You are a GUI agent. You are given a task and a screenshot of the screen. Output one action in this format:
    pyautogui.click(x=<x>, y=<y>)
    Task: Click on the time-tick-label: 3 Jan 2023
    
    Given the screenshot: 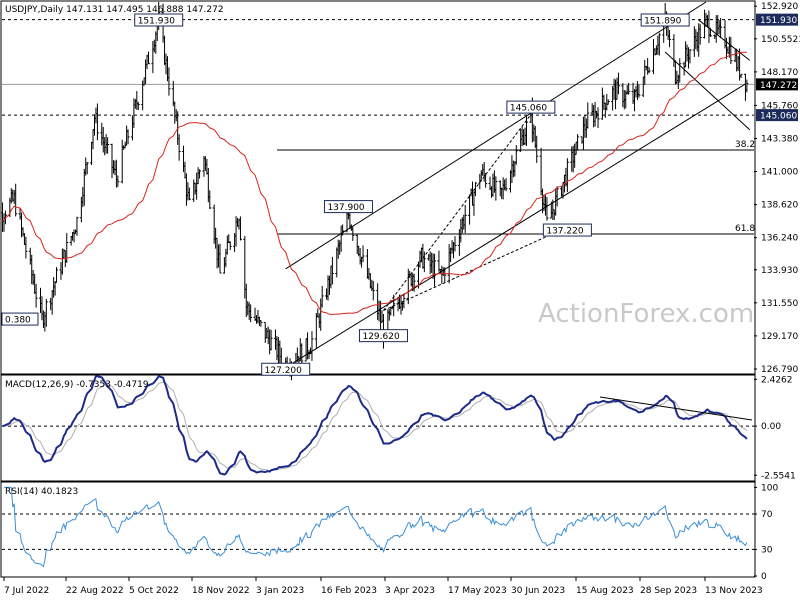 What is the action you would take?
    pyautogui.click(x=280, y=591)
    